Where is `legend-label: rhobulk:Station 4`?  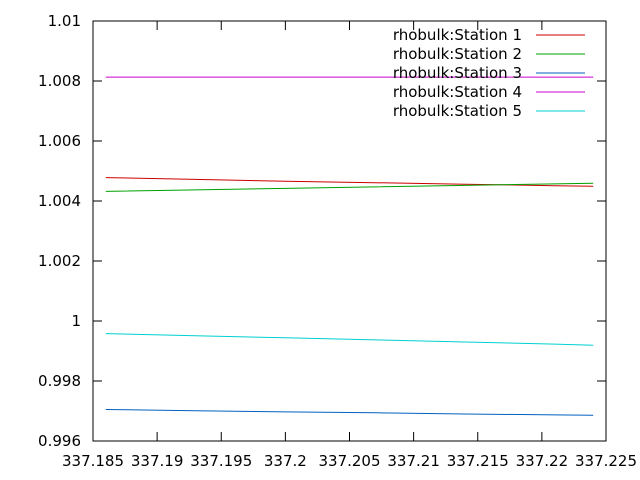 legend-label: rhobulk:Station 4 is located at coordinates (457, 92).